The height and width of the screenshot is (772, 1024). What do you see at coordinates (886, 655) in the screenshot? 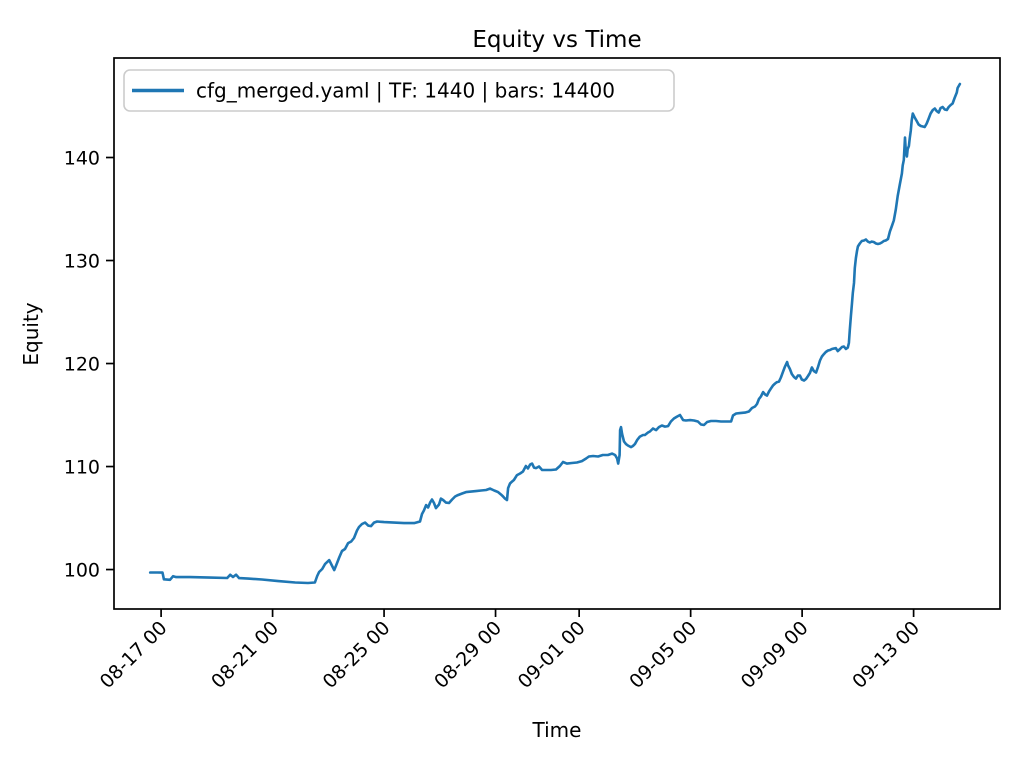
I see `x-tick-label: 09-13 00` at bounding box center [886, 655].